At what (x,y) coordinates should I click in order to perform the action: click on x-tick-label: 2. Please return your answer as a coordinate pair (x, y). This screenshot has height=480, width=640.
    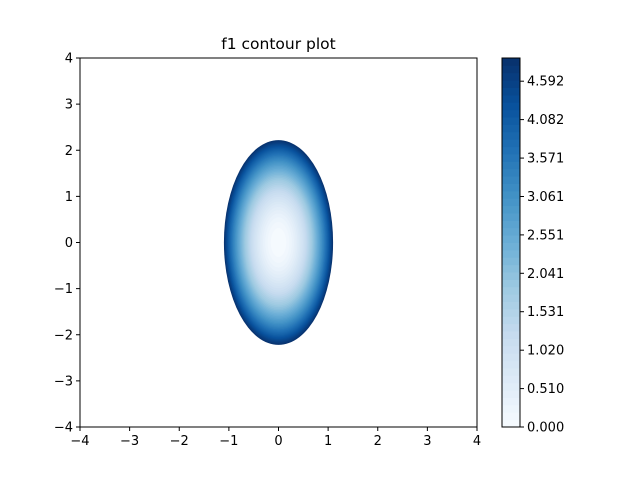
    Looking at the image, I should click on (378, 441).